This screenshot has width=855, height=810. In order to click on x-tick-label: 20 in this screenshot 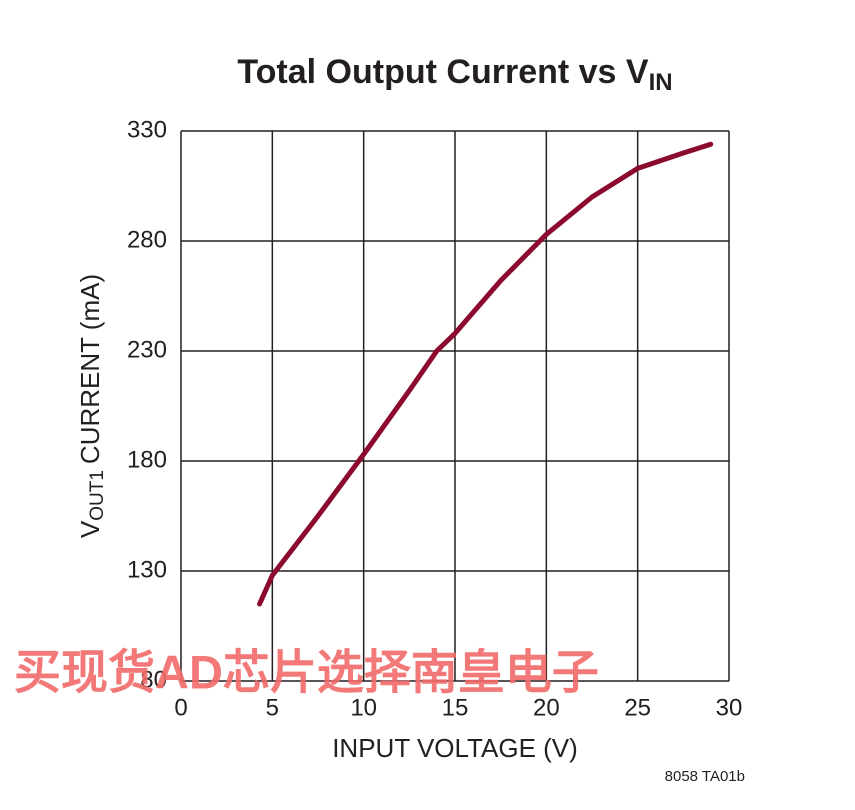, I will do `click(546, 707)`.